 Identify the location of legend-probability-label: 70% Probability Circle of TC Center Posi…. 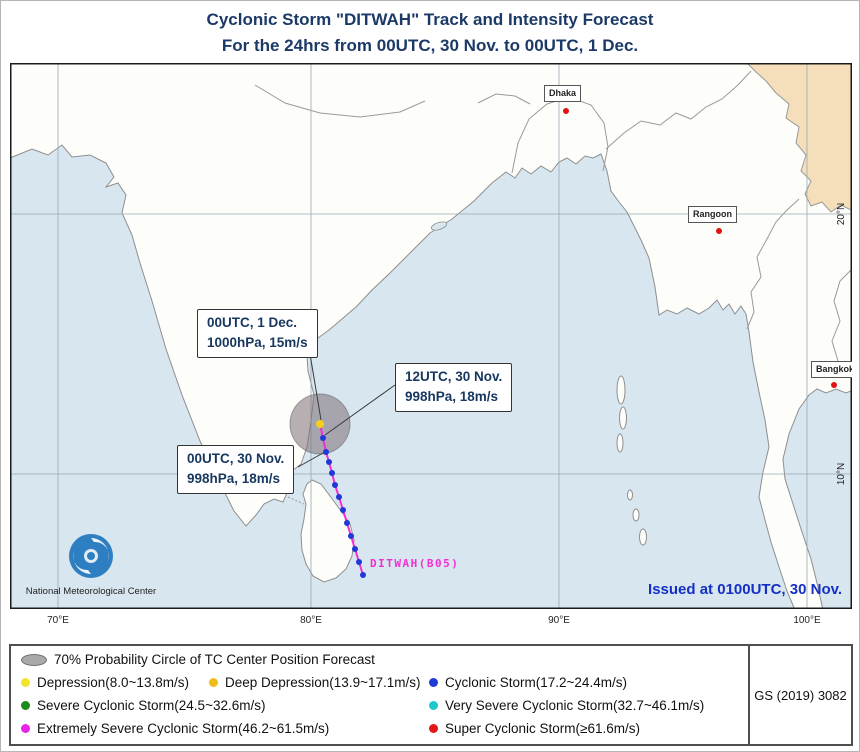
(214, 659).